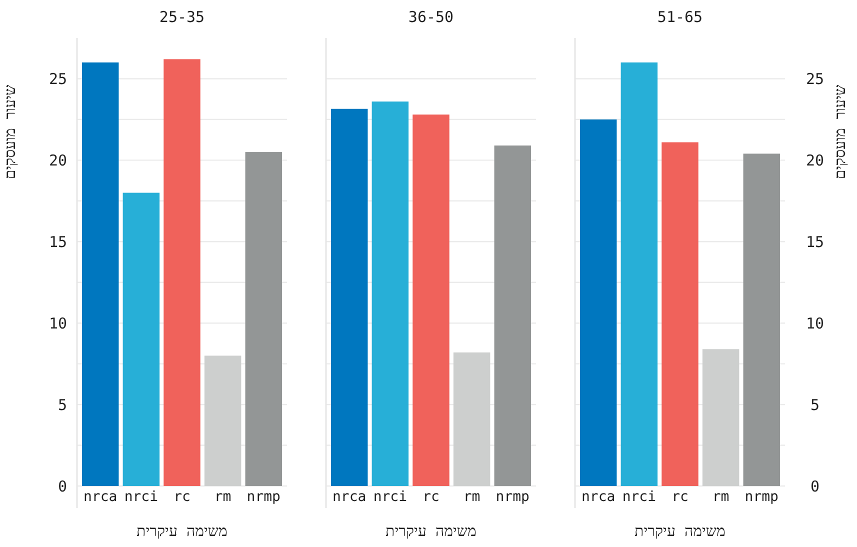 Image resolution: width=857 pixels, height=547 pixels. I want to click on chart-title: 51-65, so click(680, 17).